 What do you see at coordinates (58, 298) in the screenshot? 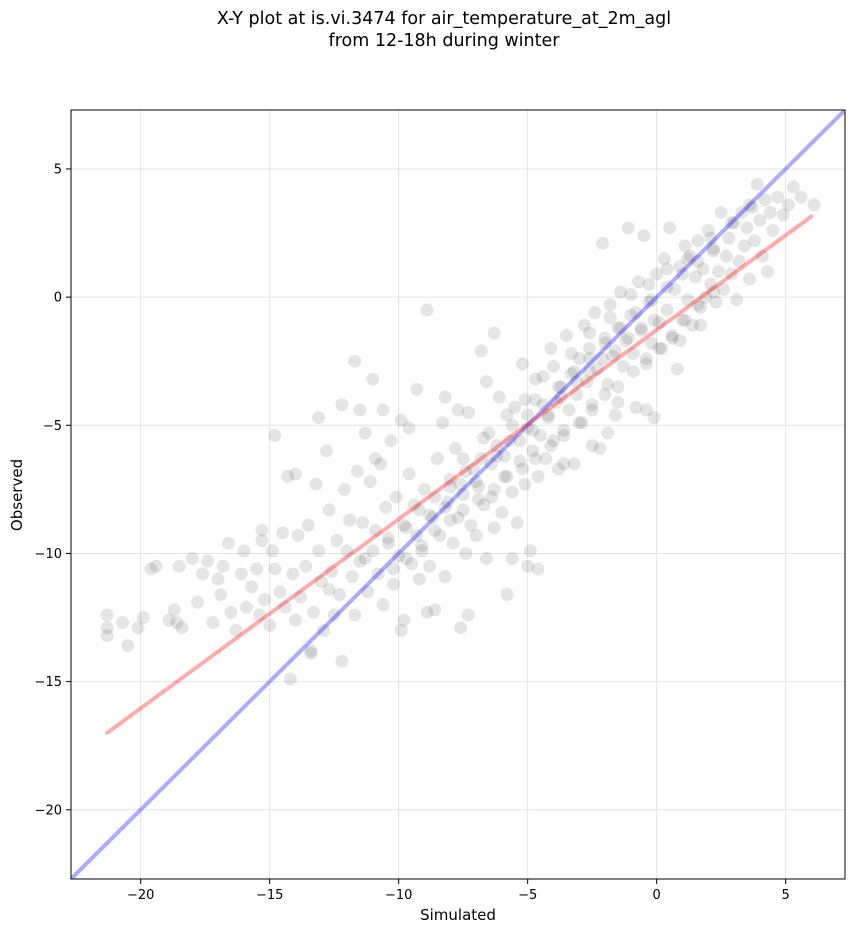
I see `y-tick-label: 0` at bounding box center [58, 298].